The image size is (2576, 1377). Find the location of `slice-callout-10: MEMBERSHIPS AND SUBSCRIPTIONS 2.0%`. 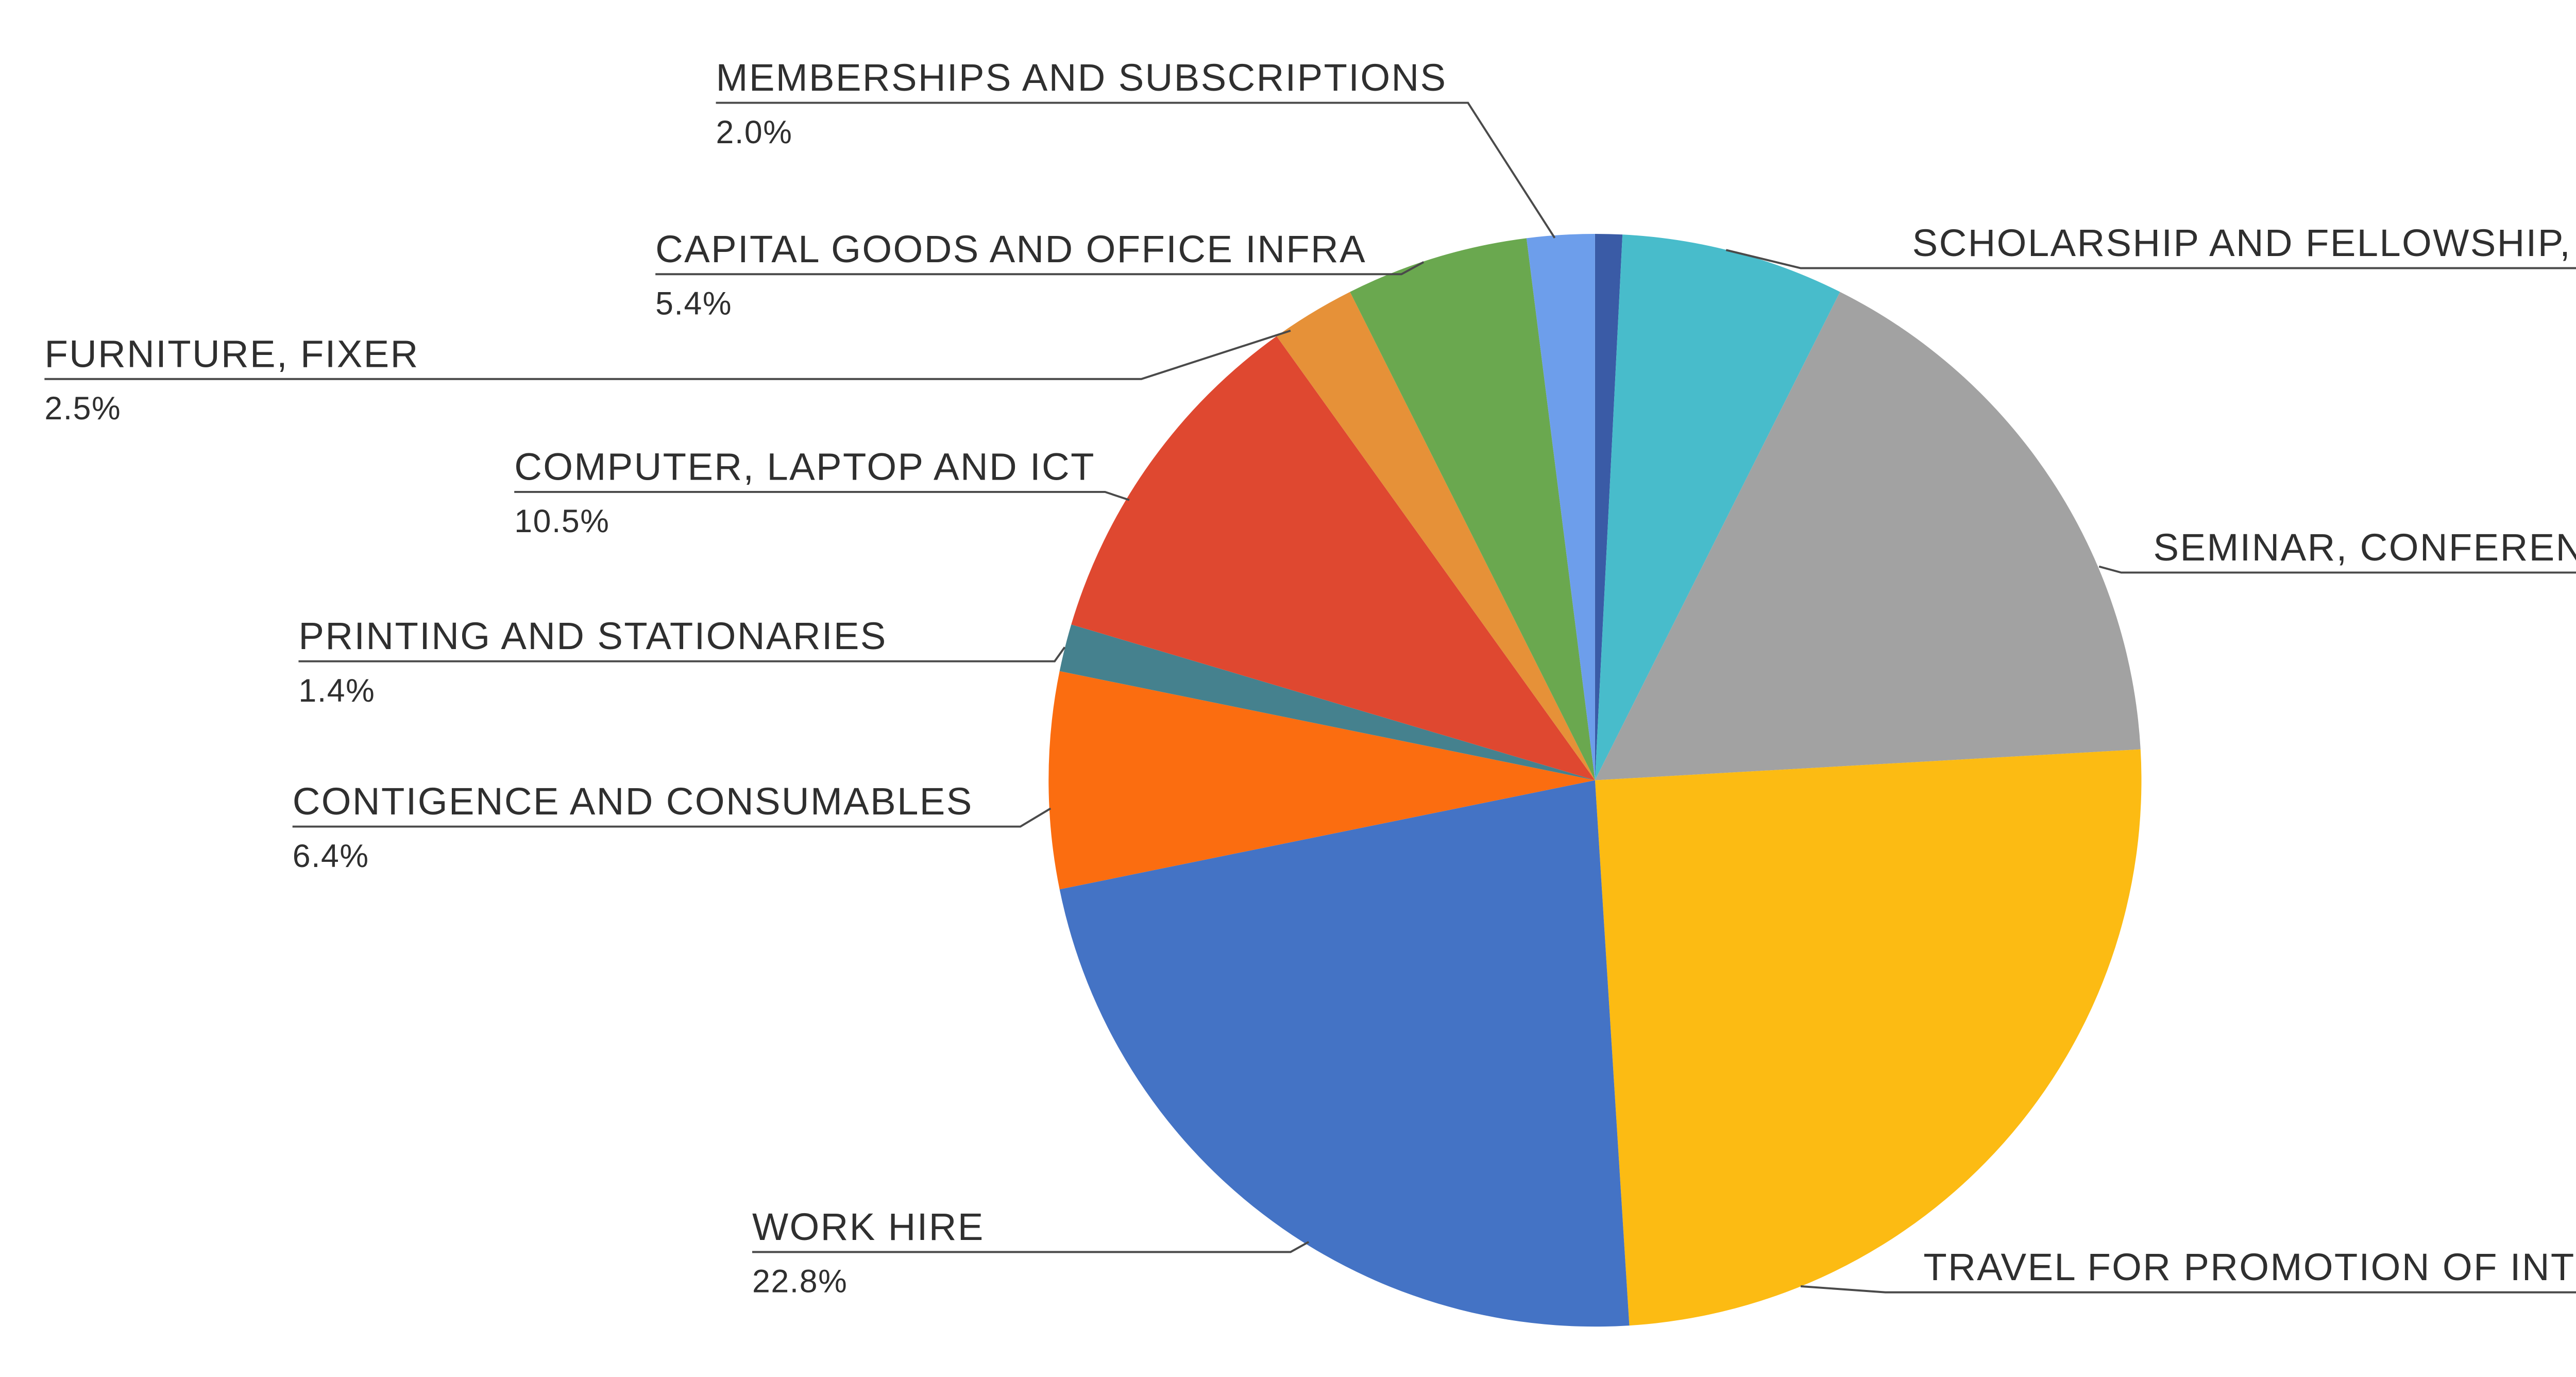

slice-callout-10: MEMBERSHIPS AND SUBSCRIPTIONS 2.0% is located at coordinates (1136, 147).